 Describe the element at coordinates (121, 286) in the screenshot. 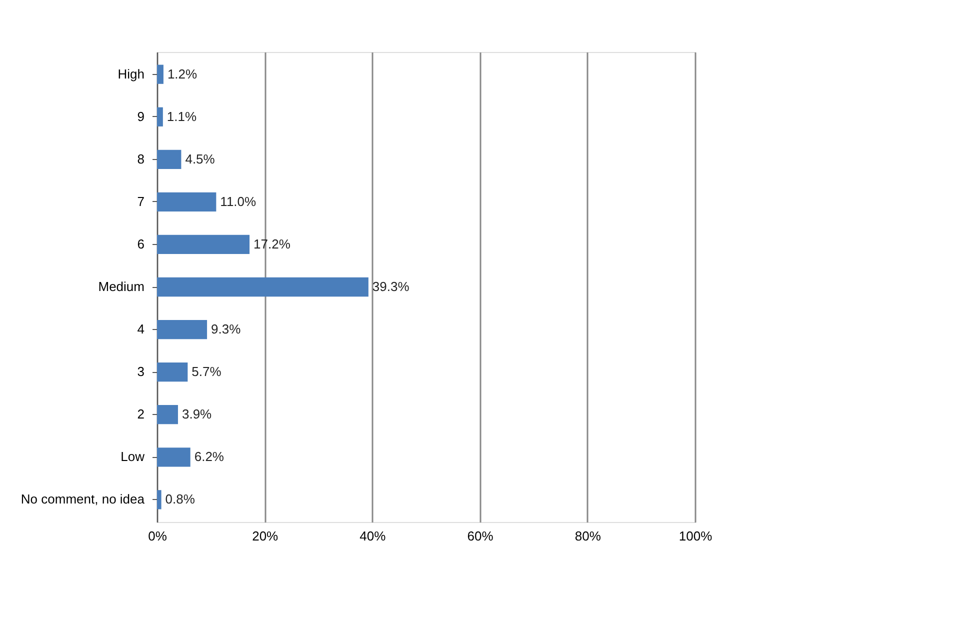

I see `y-tick-label: Medium` at that location.